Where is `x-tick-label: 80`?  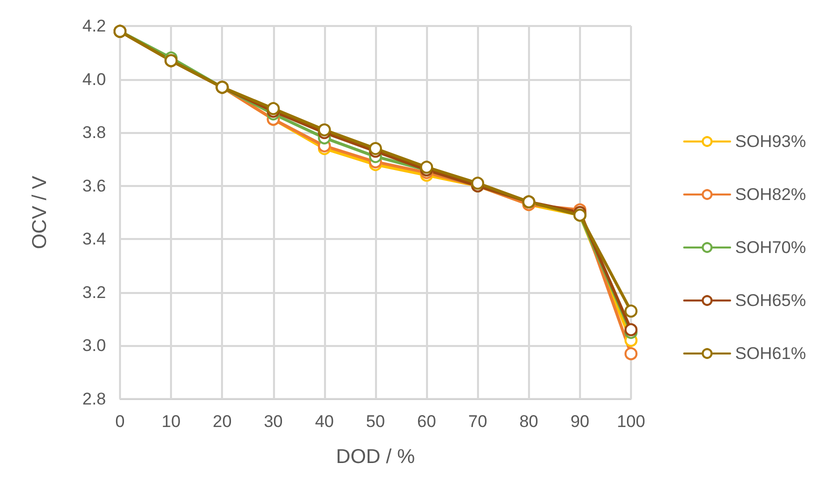
x-tick-label: 80 is located at coordinates (528, 421).